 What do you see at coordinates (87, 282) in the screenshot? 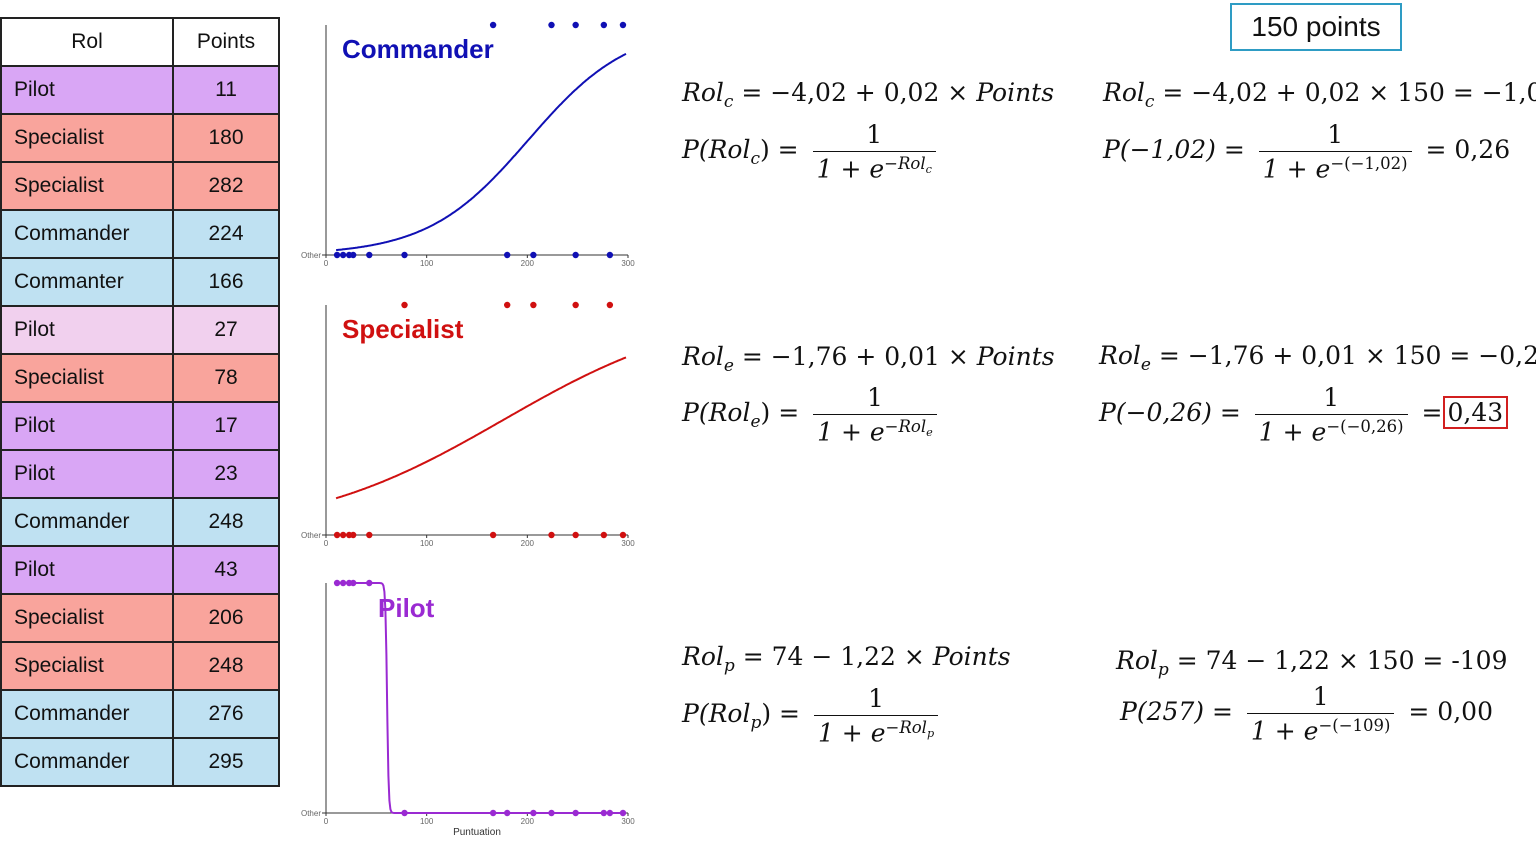
I see `cell-rol: Commanter` at bounding box center [87, 282].